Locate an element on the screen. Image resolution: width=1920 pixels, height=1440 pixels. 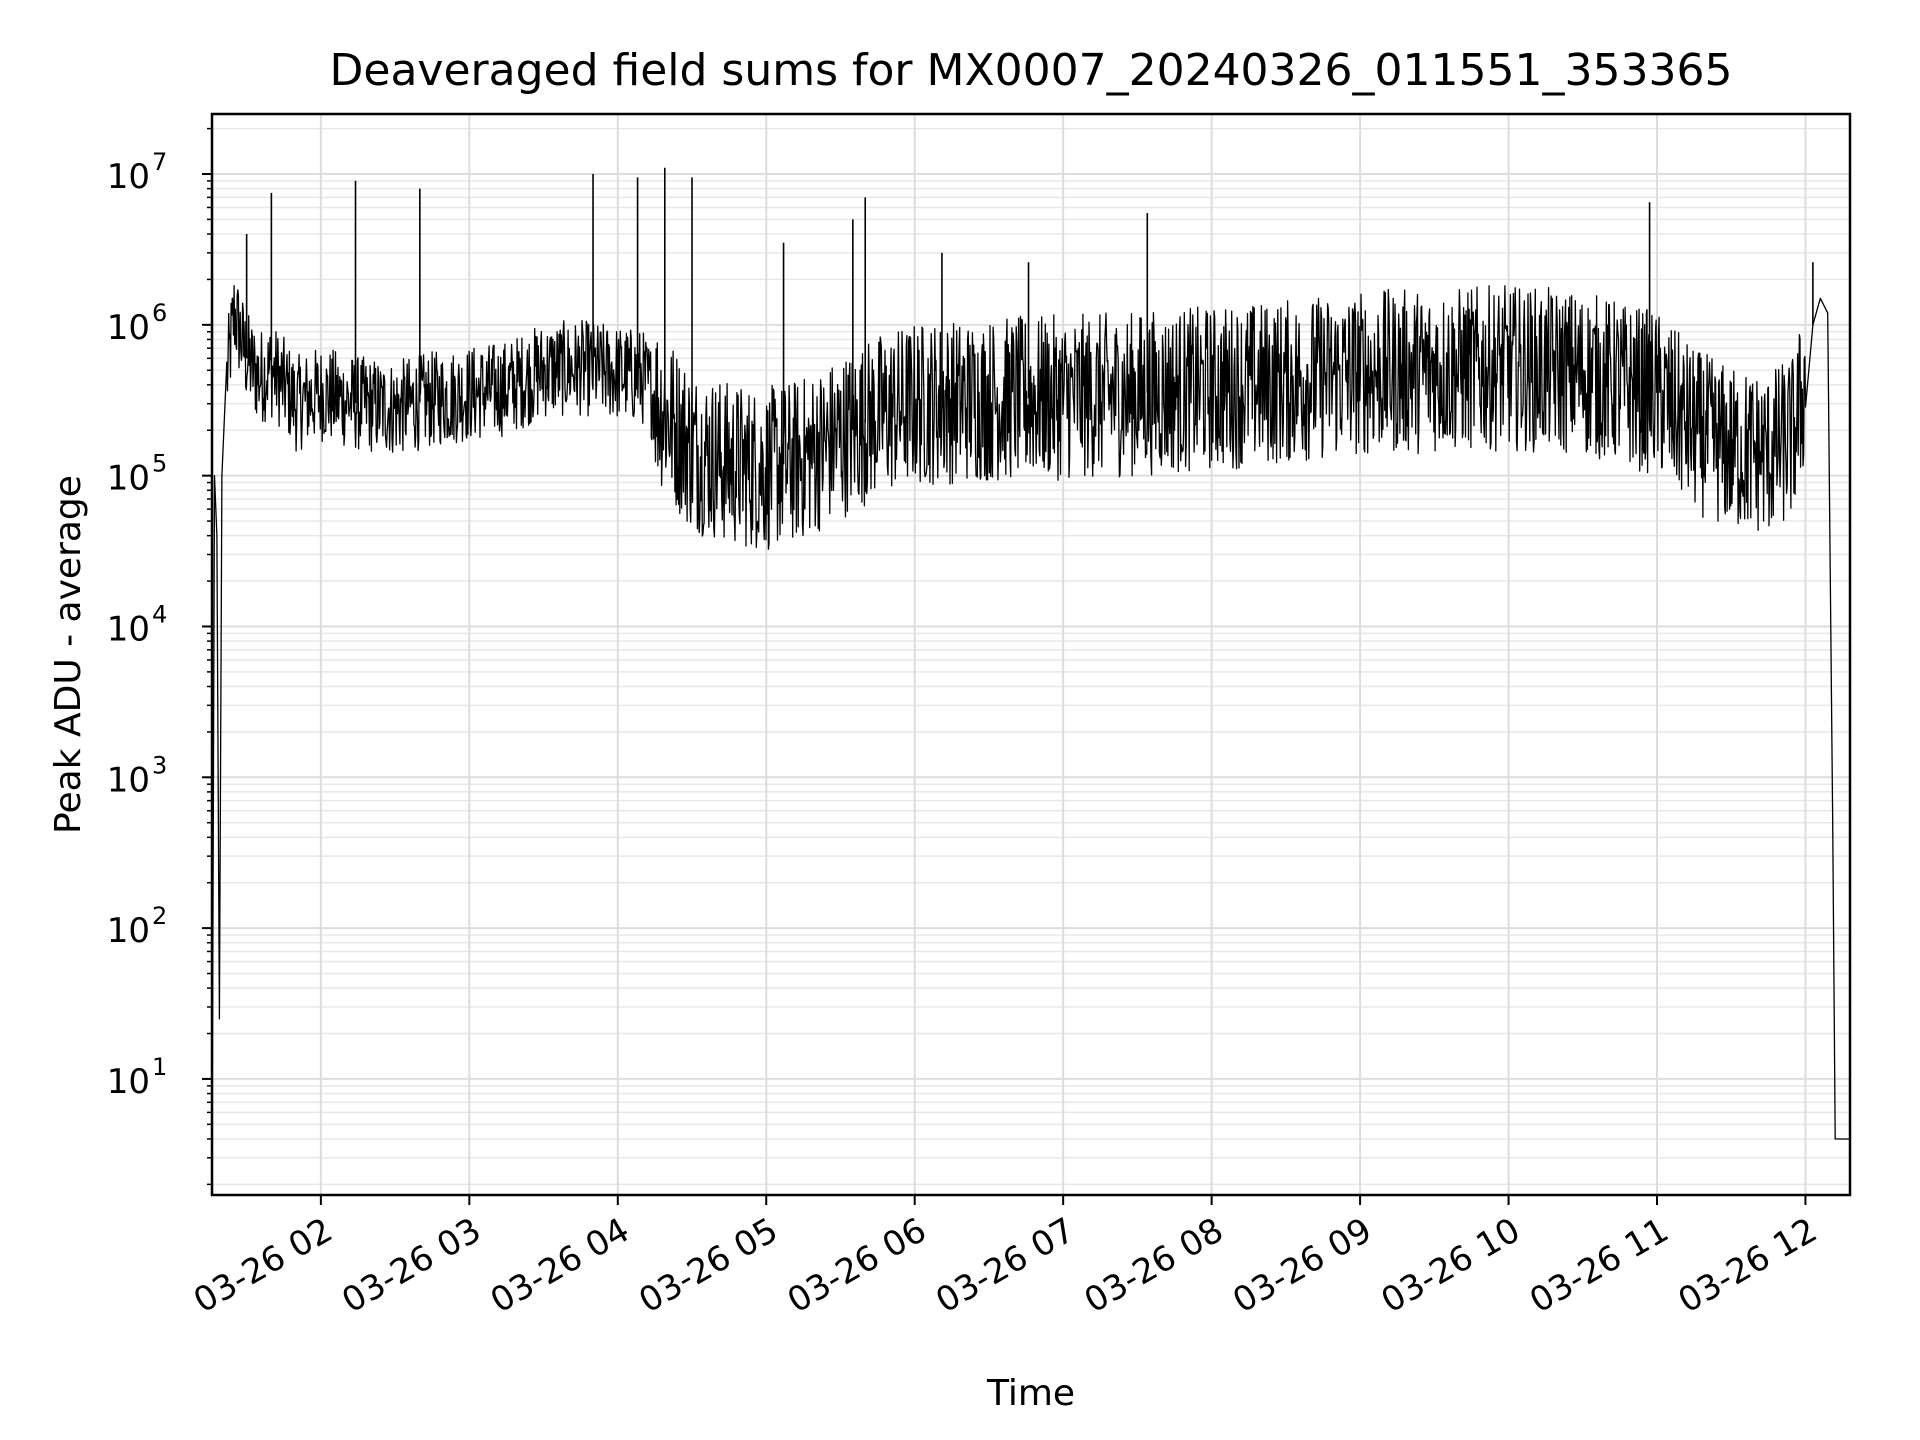
y-tick-label-exponent: 5 is located at coordinates (159, 464).